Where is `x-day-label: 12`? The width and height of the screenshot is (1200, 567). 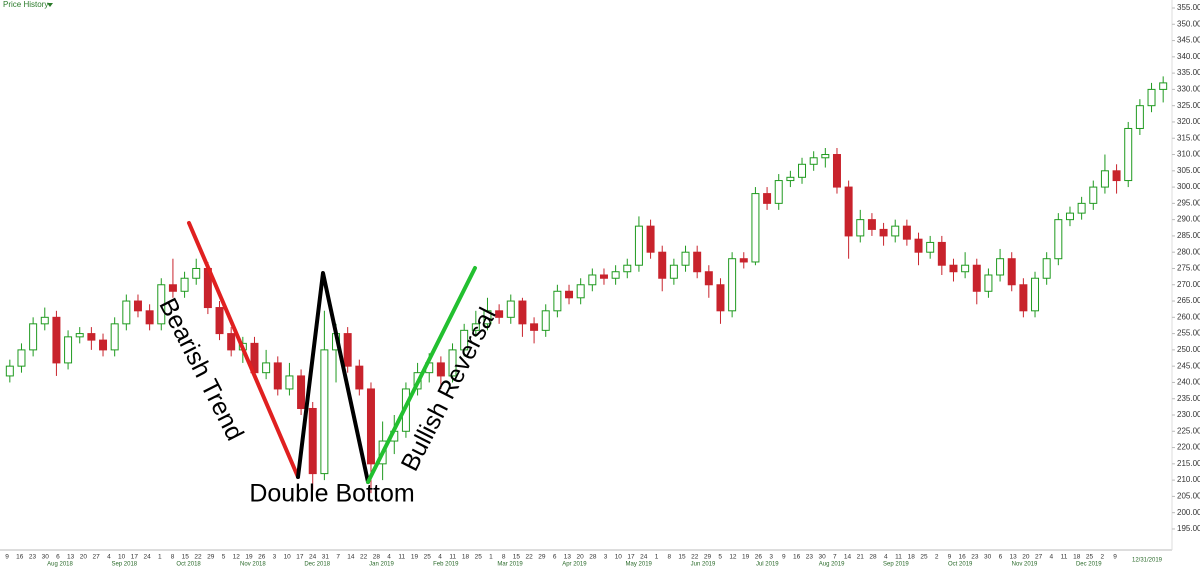 x-day-label: 12 is located at coordinates (733, 557).